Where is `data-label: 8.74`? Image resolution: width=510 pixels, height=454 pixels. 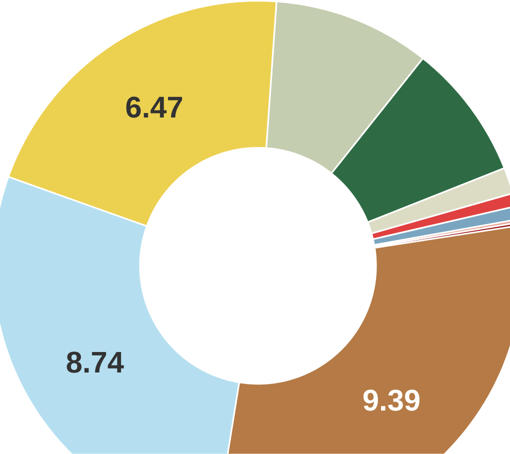
data-label: 8.74 is located at coordinates (95, 362).